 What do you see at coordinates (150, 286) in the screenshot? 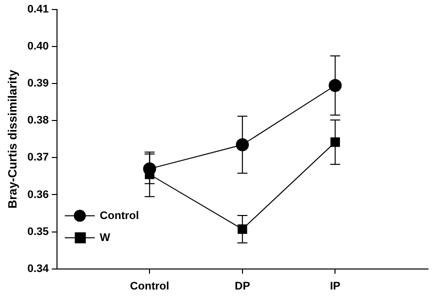
I see `x-tick-label: Control` at bounding box center [150, 286].